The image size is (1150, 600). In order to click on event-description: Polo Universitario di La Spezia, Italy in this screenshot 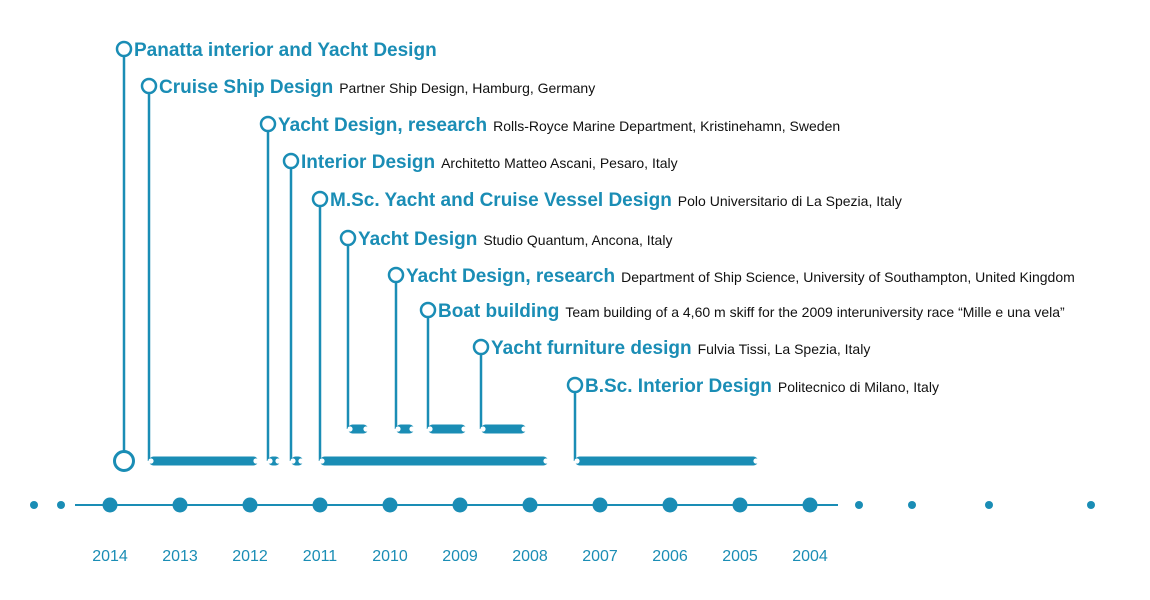, I will do `click(790, 201)`.